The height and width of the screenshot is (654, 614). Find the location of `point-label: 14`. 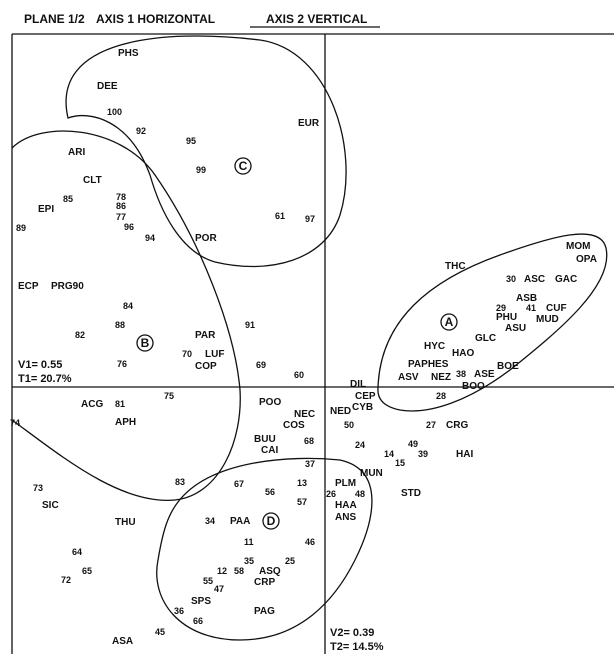

point-label: 14 is located at coordinates (389, 454).